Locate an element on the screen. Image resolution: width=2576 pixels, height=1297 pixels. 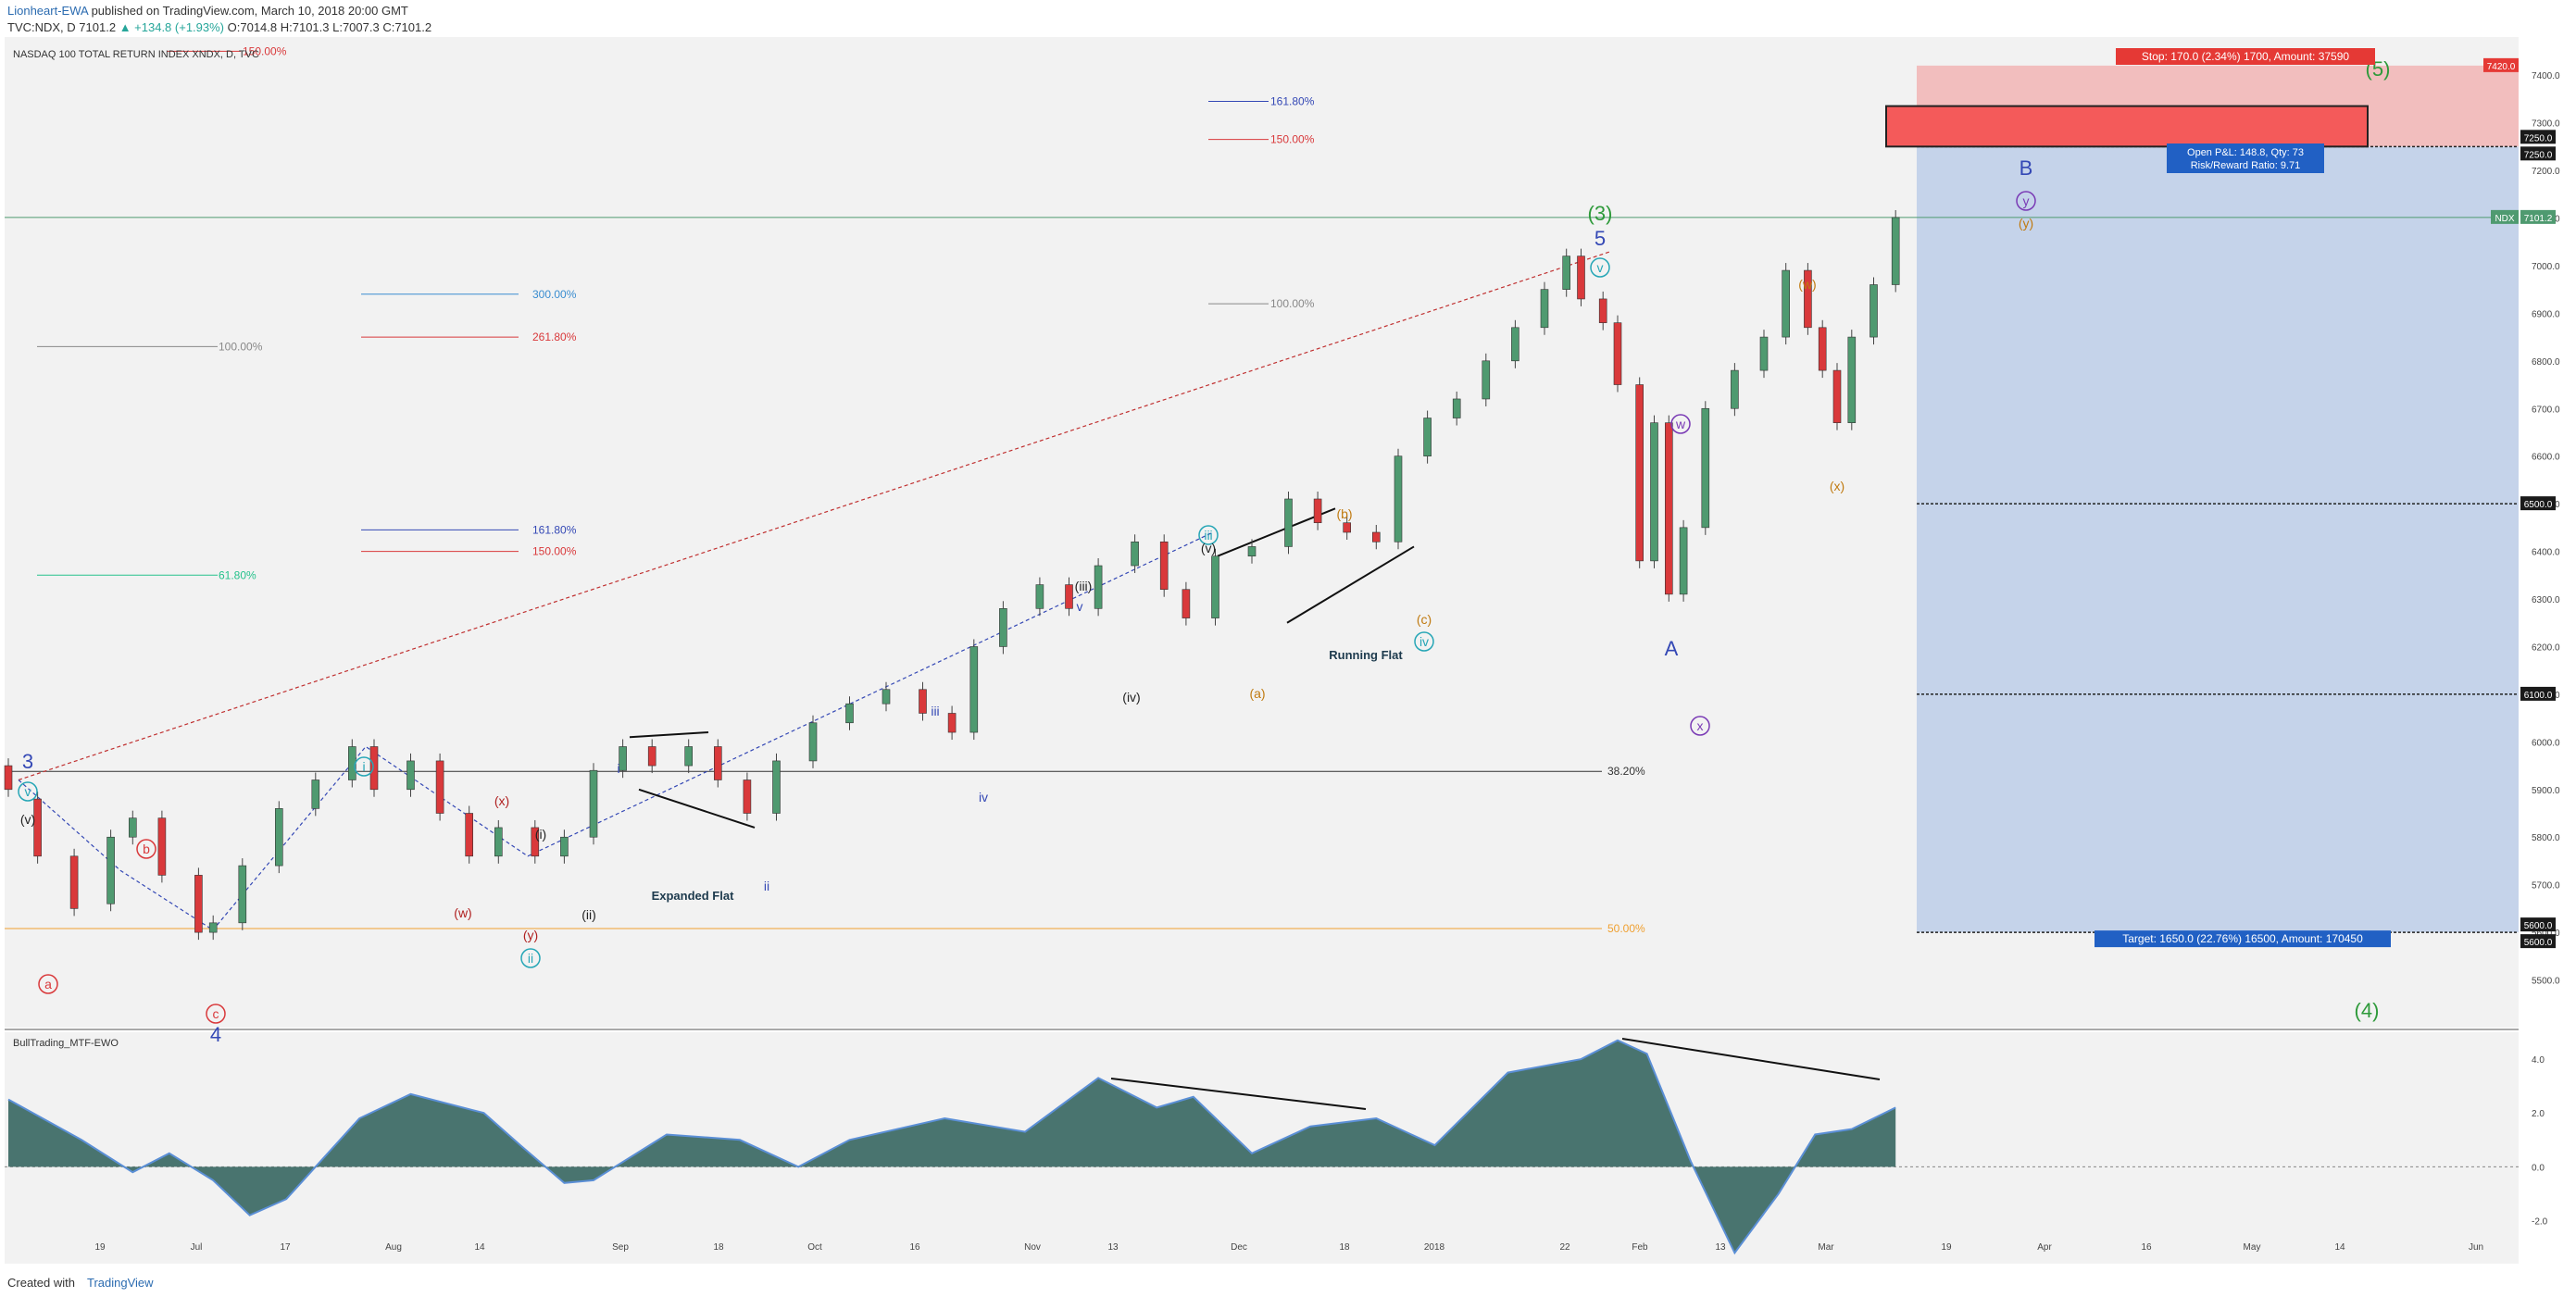
wave-label: i is located at coordinates (618, 768).